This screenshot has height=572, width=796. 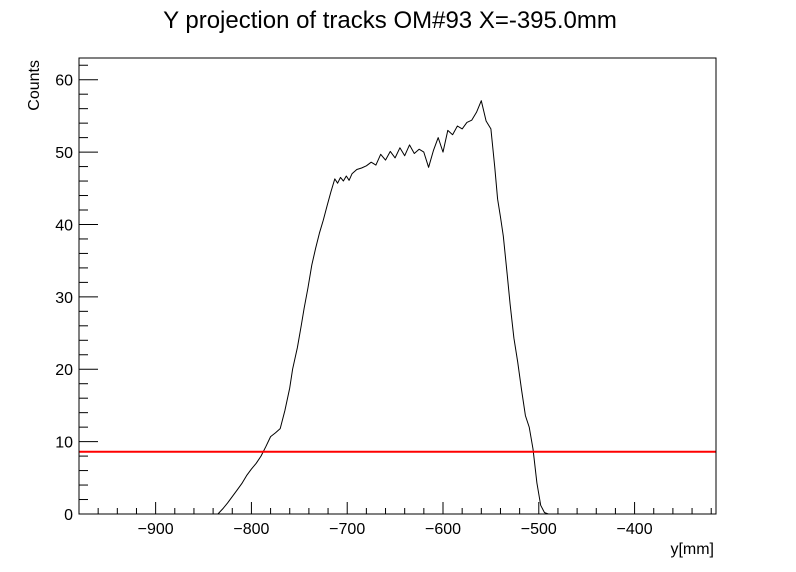 What do you see at coordinates (68, 515) in the screenshot?
I see `y-tick-label: 0` at bounding box center [68, 515].